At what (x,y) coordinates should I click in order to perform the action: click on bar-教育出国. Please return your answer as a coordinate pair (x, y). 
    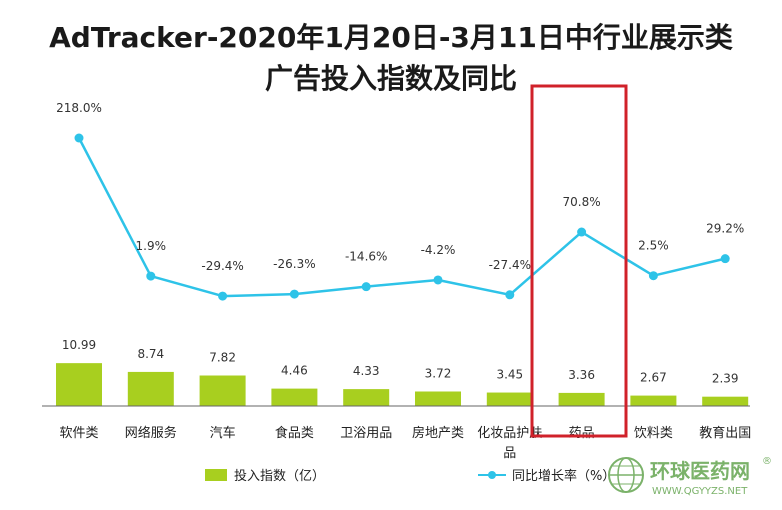
    Looking at the image, I should click on (725, 401).